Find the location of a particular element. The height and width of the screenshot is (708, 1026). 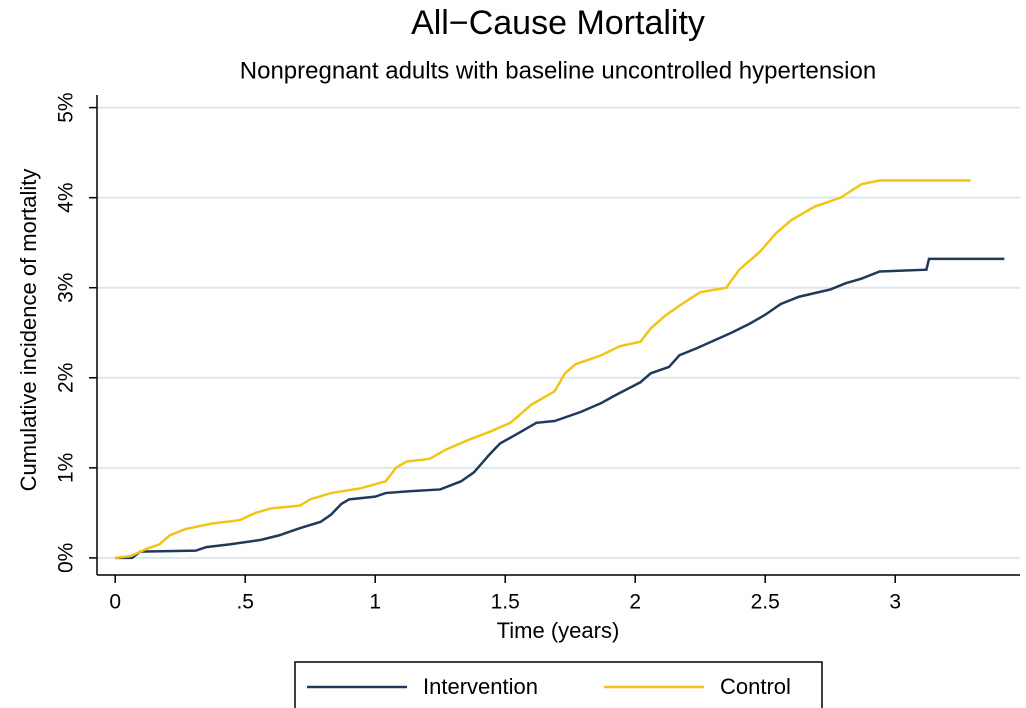

y-tick-label: 5% is located at coordinates (66, 107).